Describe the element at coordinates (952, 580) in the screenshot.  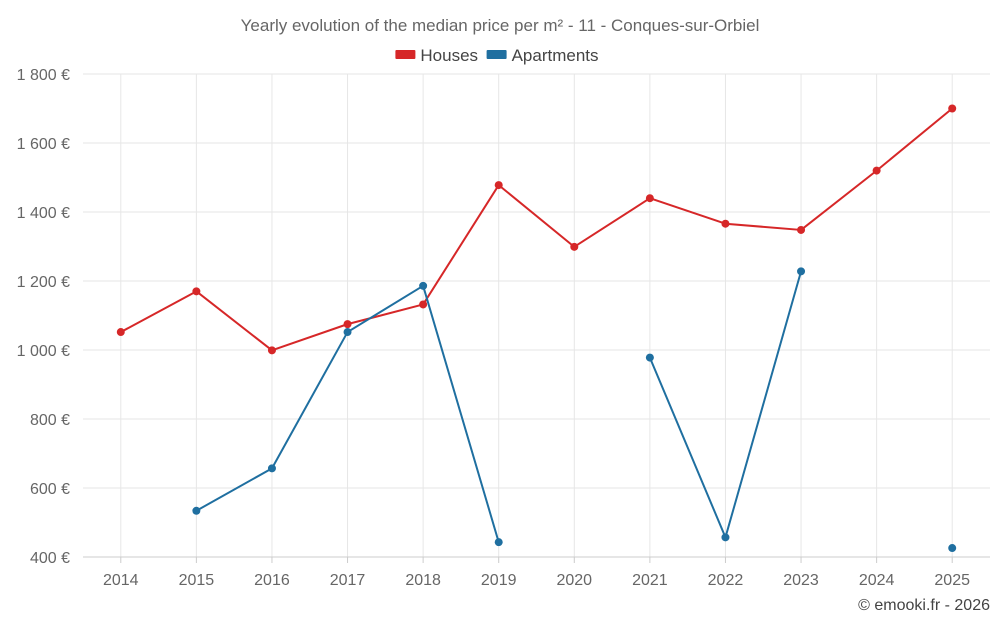
I see `x-tick-label: 2025` at that location.